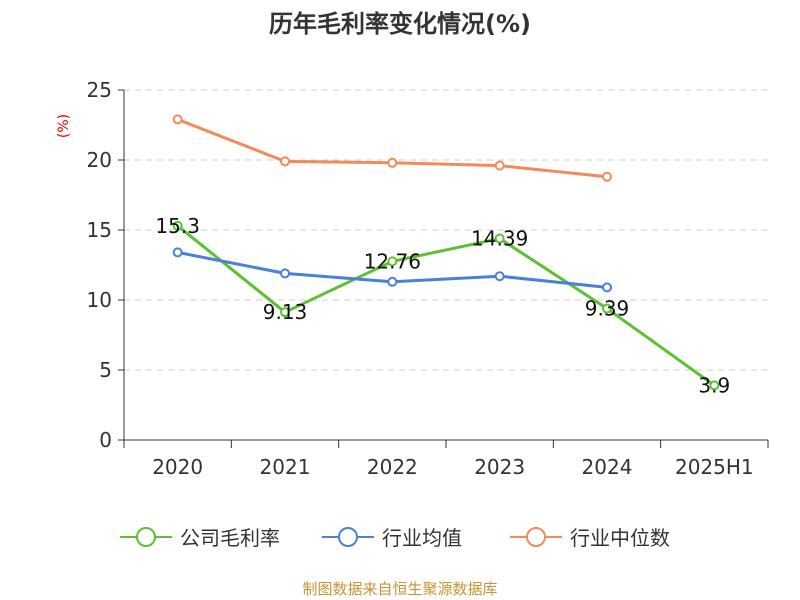  Describe the element at coordinates (399, 589) in the screenshot. I see `source-note: 制图数据来自恒生聚源数据库` at that location.